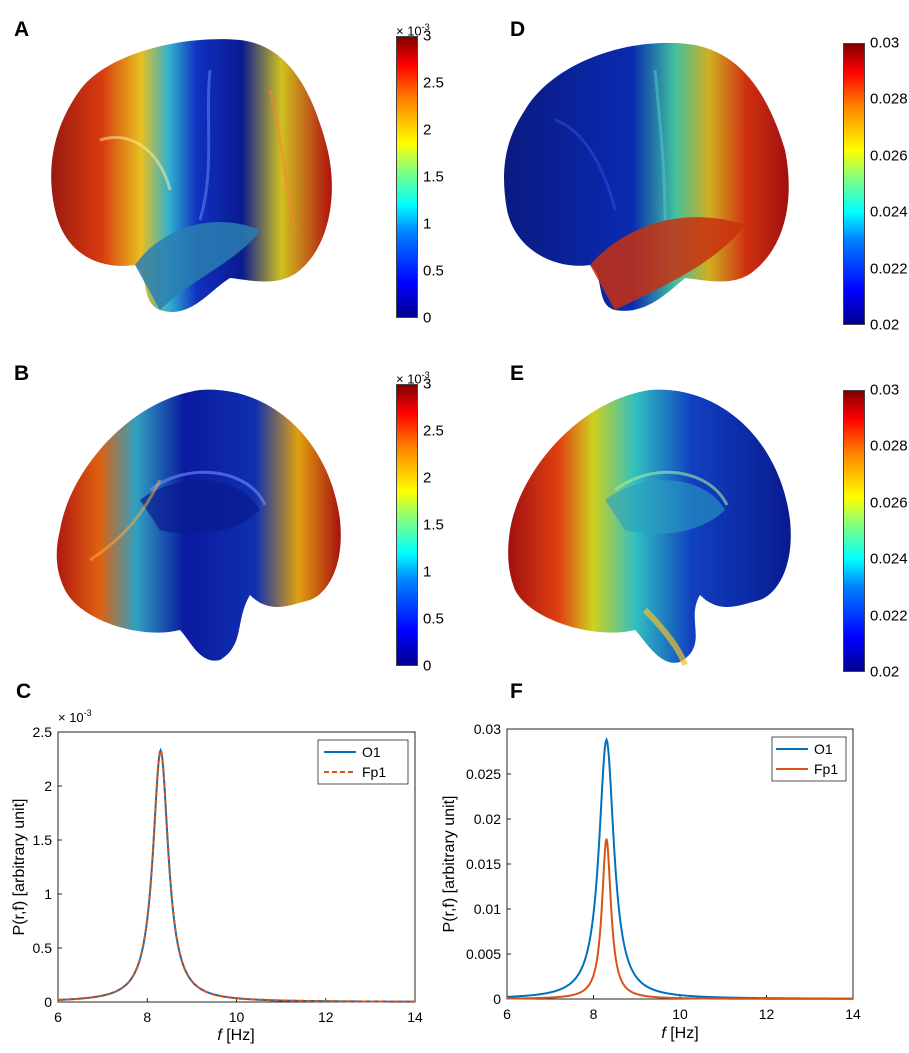  What do you see at coordinates (854, 184) in the screenshot?
I see `colorbar-d-gradient` at bounding box center [854, 184].